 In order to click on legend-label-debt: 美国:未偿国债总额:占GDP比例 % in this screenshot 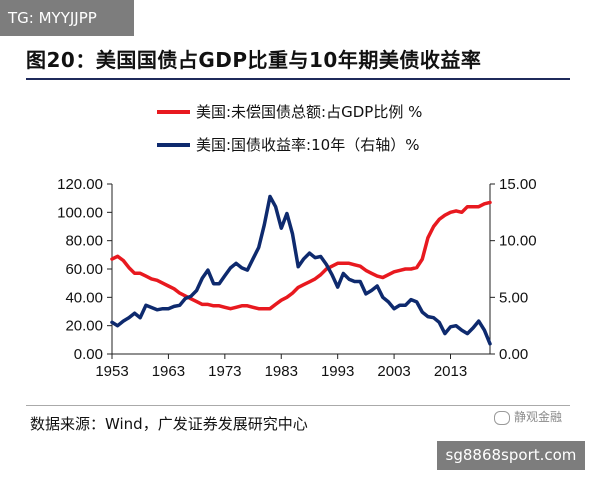, I will do `click(309, 112)`.